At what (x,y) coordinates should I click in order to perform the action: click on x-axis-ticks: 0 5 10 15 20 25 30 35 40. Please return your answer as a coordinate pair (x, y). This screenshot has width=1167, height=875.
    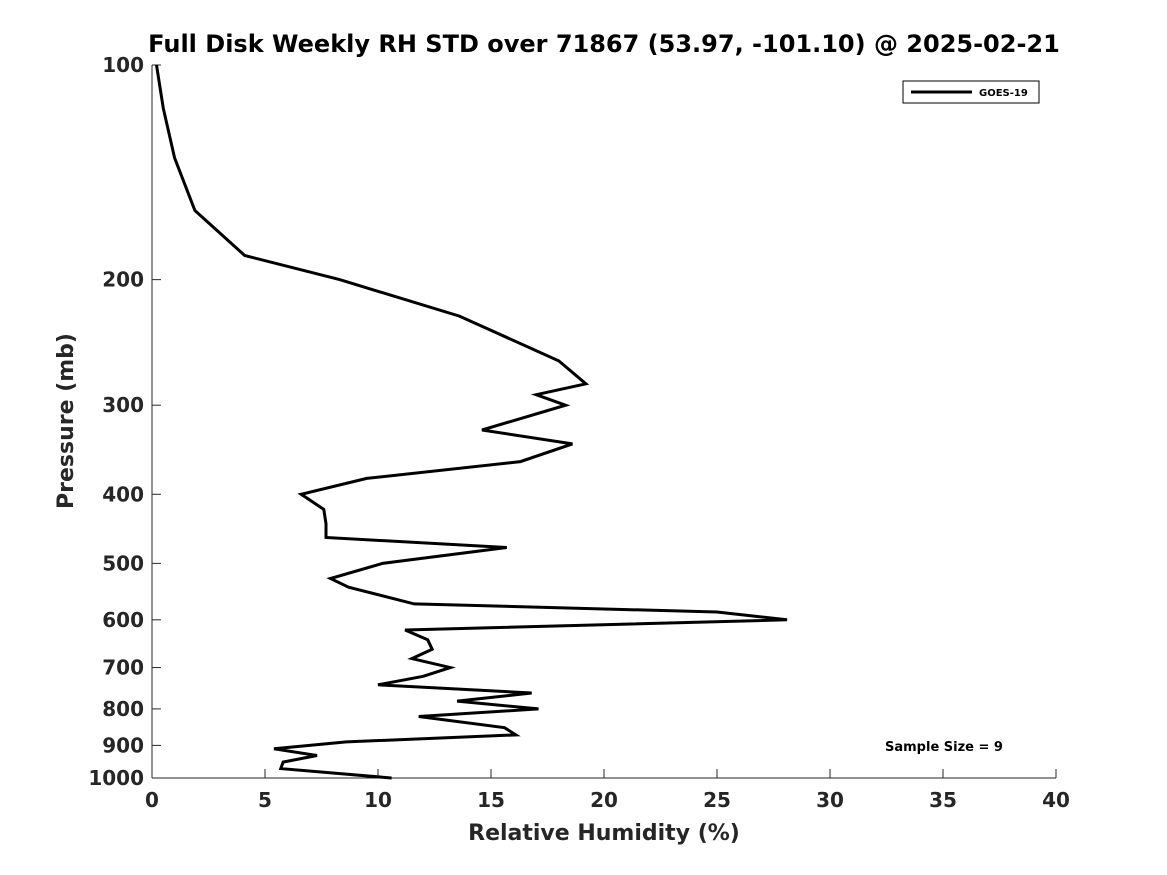
    Looking at the image, I should click on (607, 790).